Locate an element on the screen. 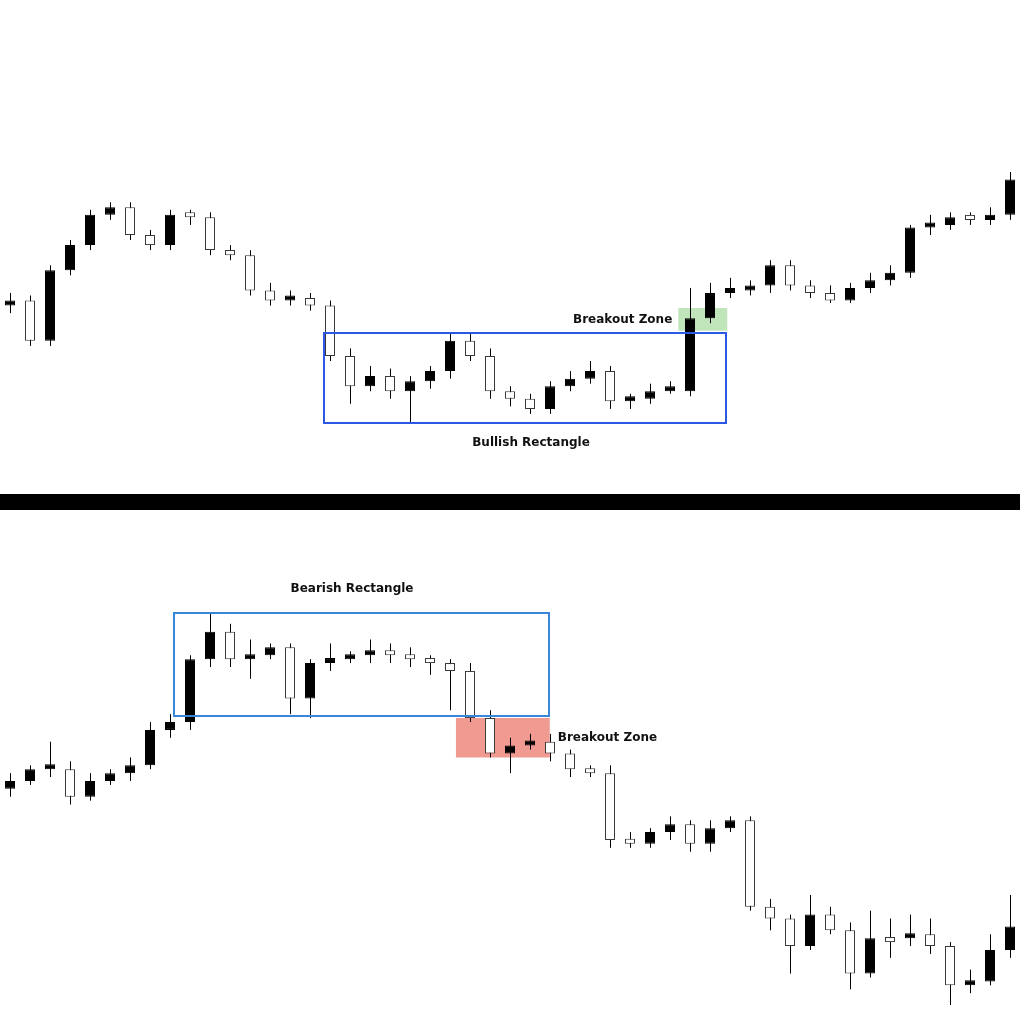 This screenshot has width=1020, height=1024. text: Bullish Rectangle is located at coordinates (531, 442).